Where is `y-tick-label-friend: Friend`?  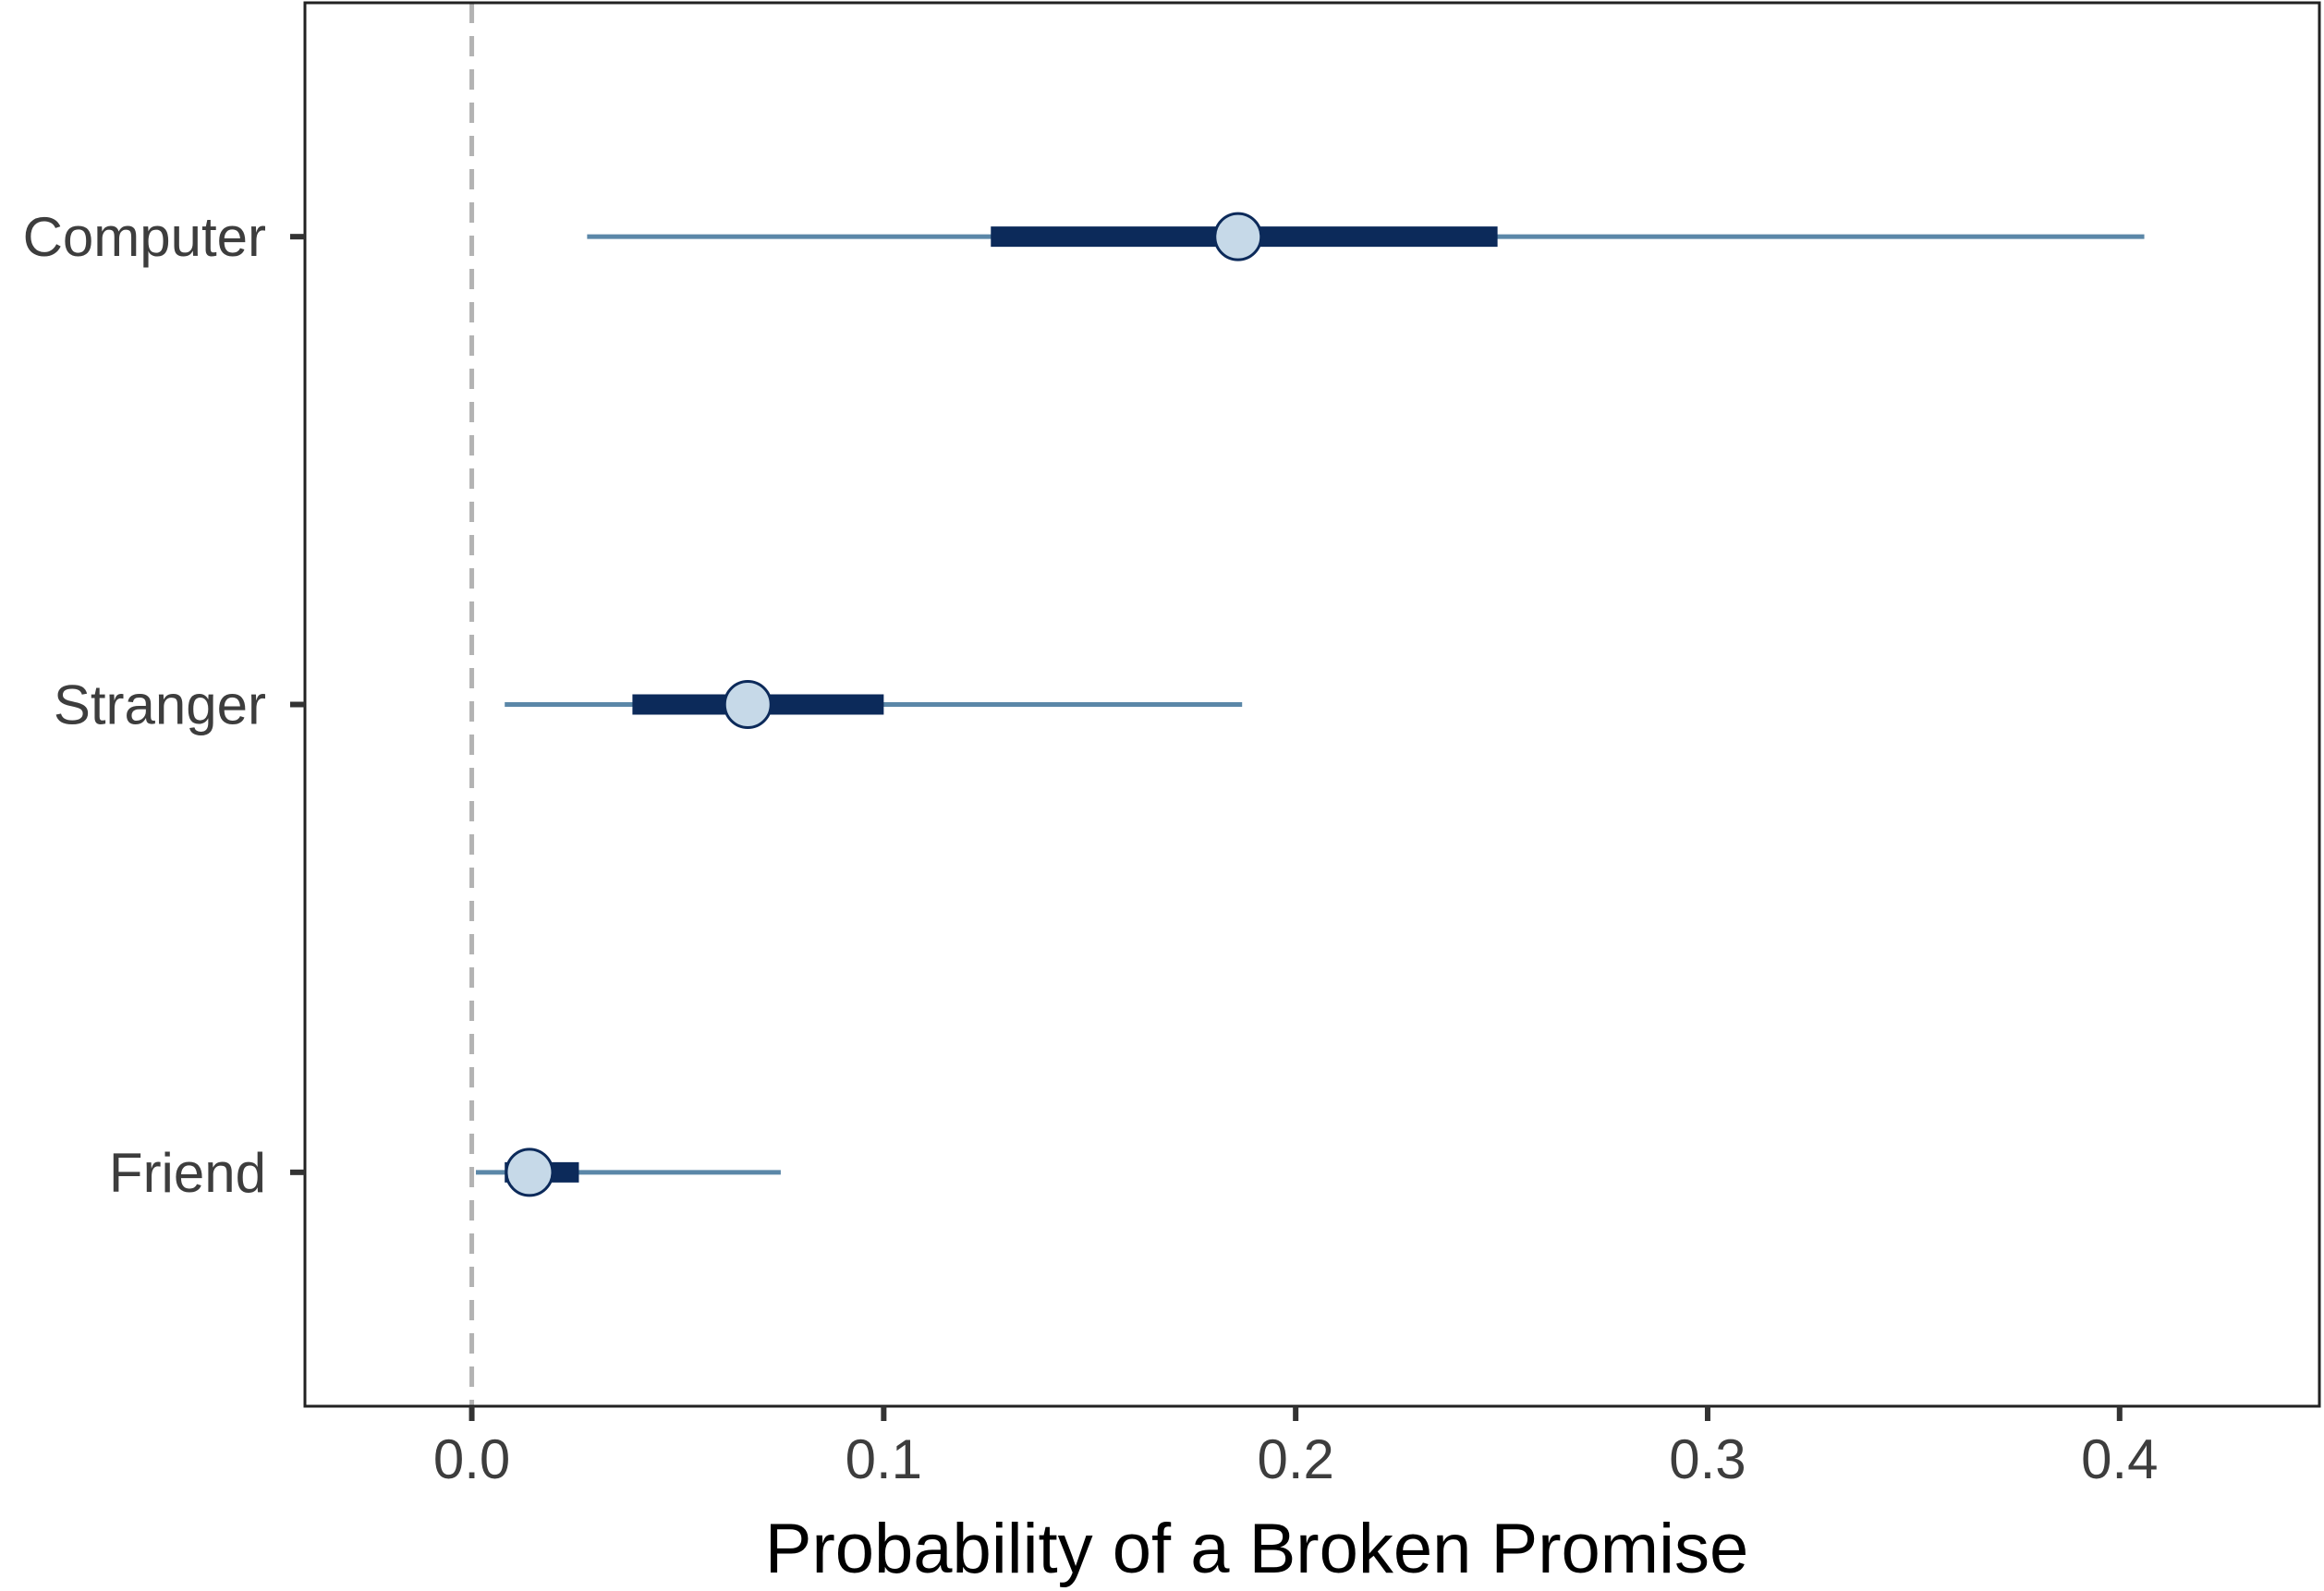
y-tick-label-friend: Friend is located at coordinates (187, 1173).